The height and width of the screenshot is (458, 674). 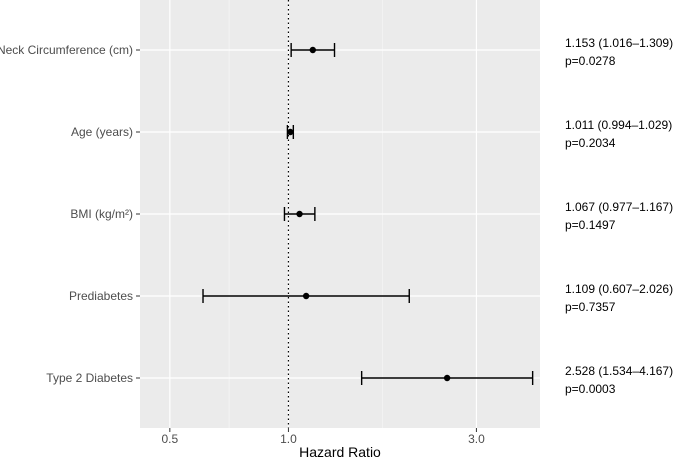 I want to click on row-label: Neck Circumference (cm), so click(x=66, y=50).